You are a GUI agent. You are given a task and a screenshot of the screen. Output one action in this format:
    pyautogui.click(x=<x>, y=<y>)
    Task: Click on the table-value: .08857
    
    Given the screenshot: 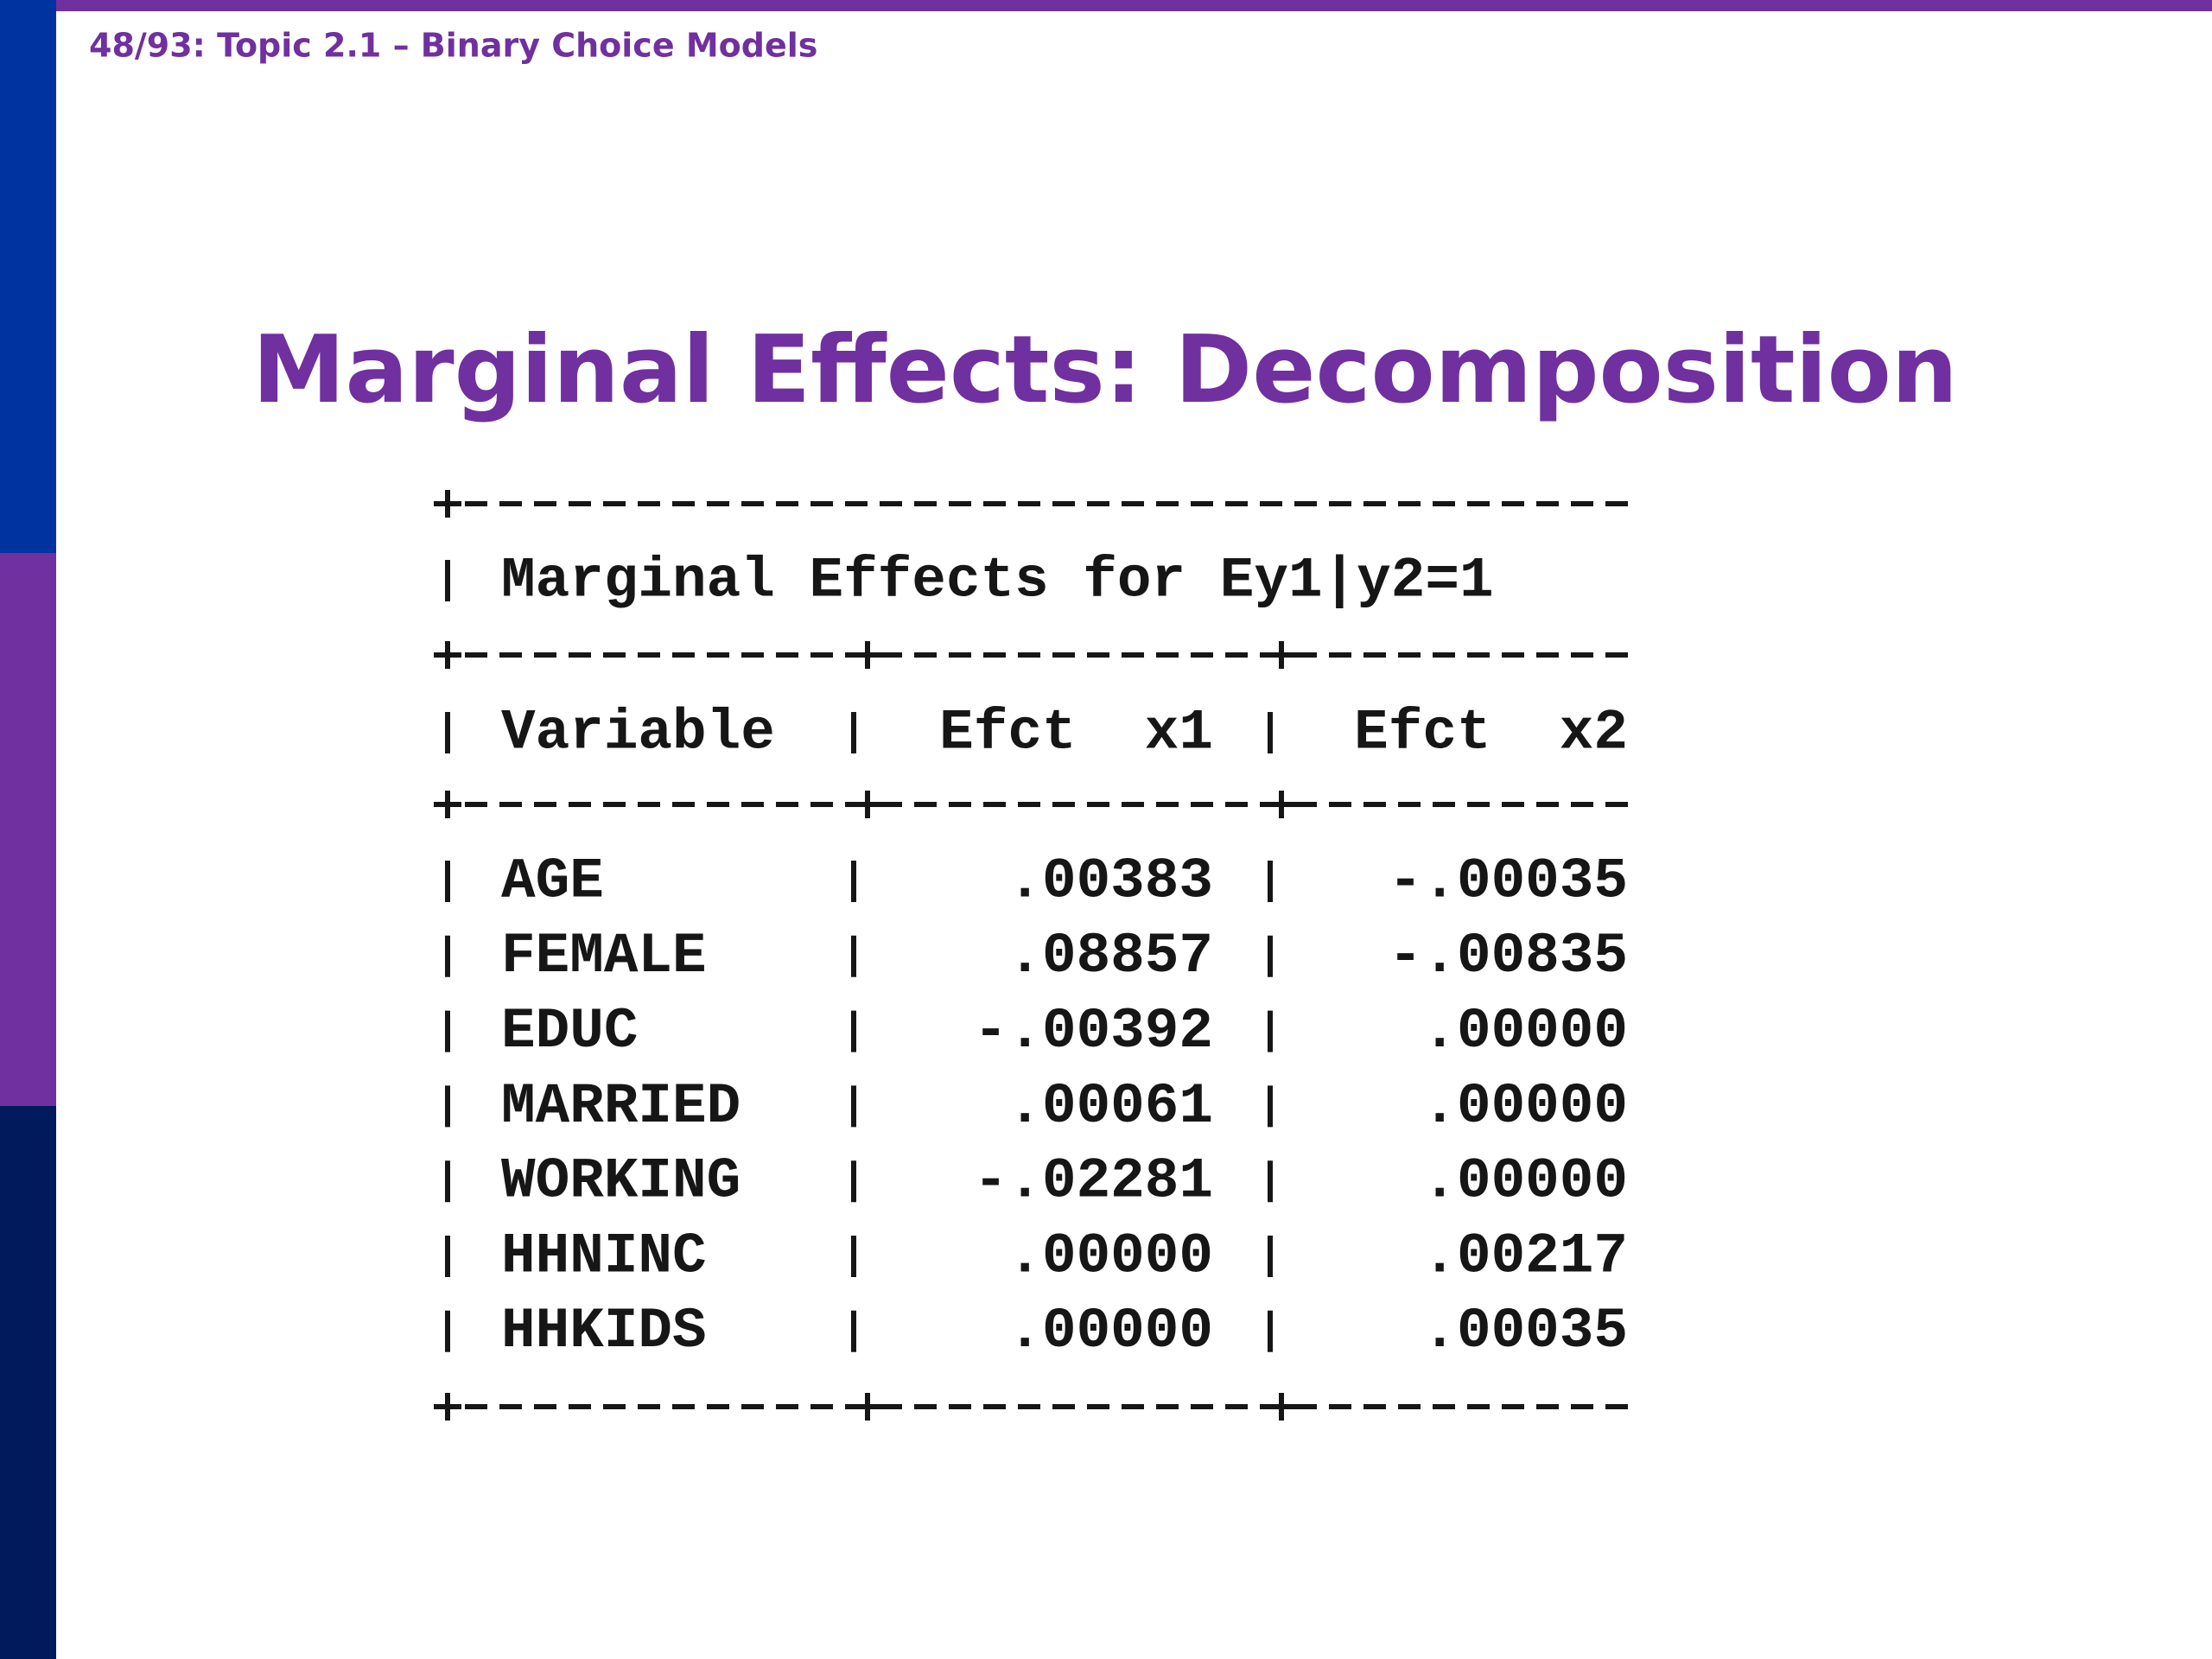 What is the action you would take?
    pyautogui.click(x=1110, y=956)
    